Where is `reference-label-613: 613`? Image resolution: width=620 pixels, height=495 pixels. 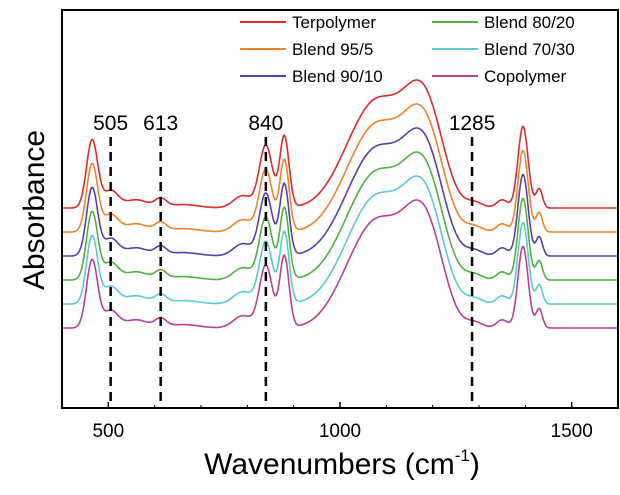
reference-label-613: 613 is located at coordinates (160, 123).